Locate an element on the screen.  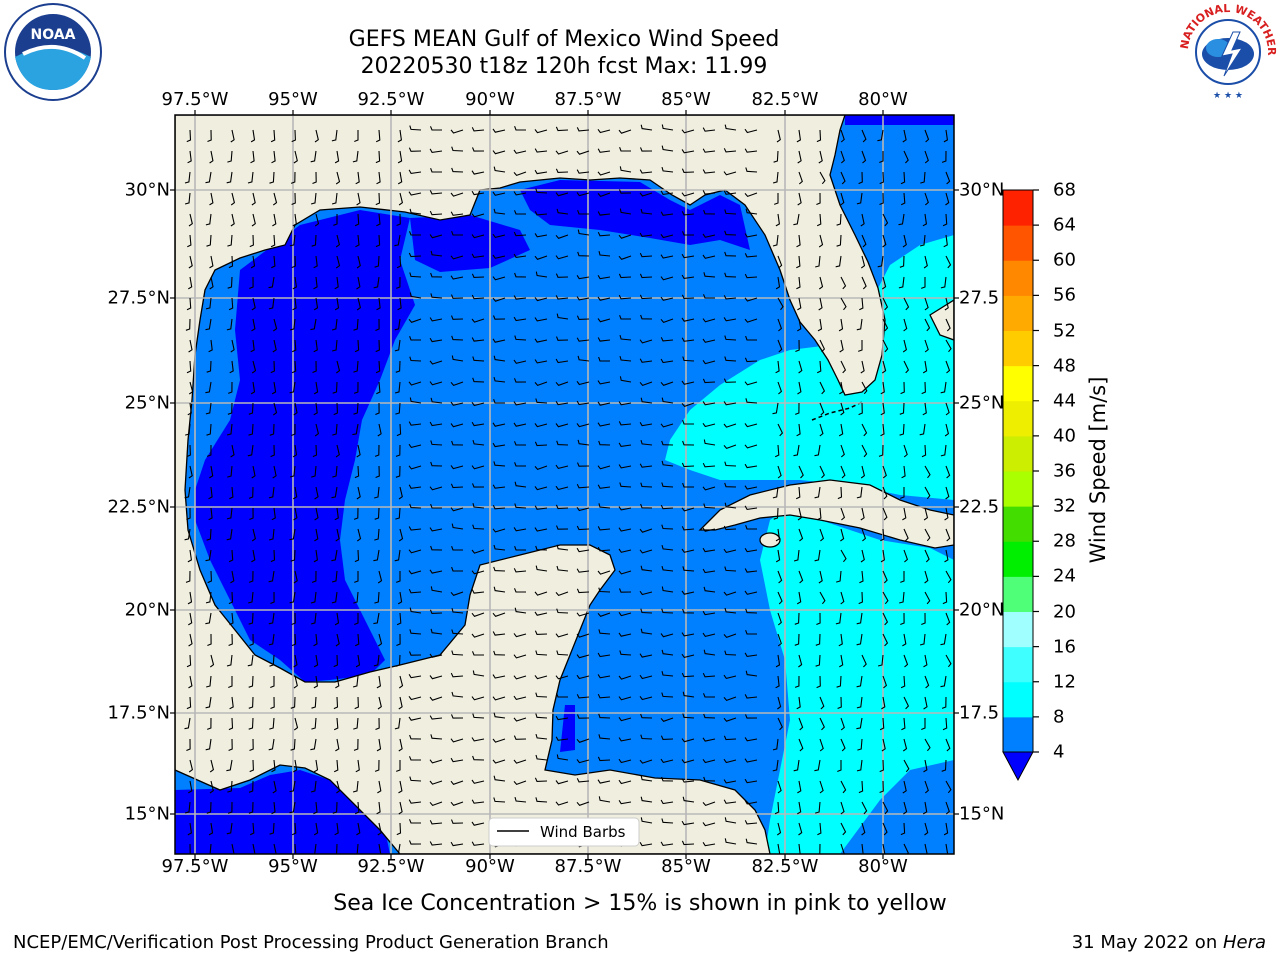
lon-label-bottom: 97.5°W is located at coordinates (195, 866).